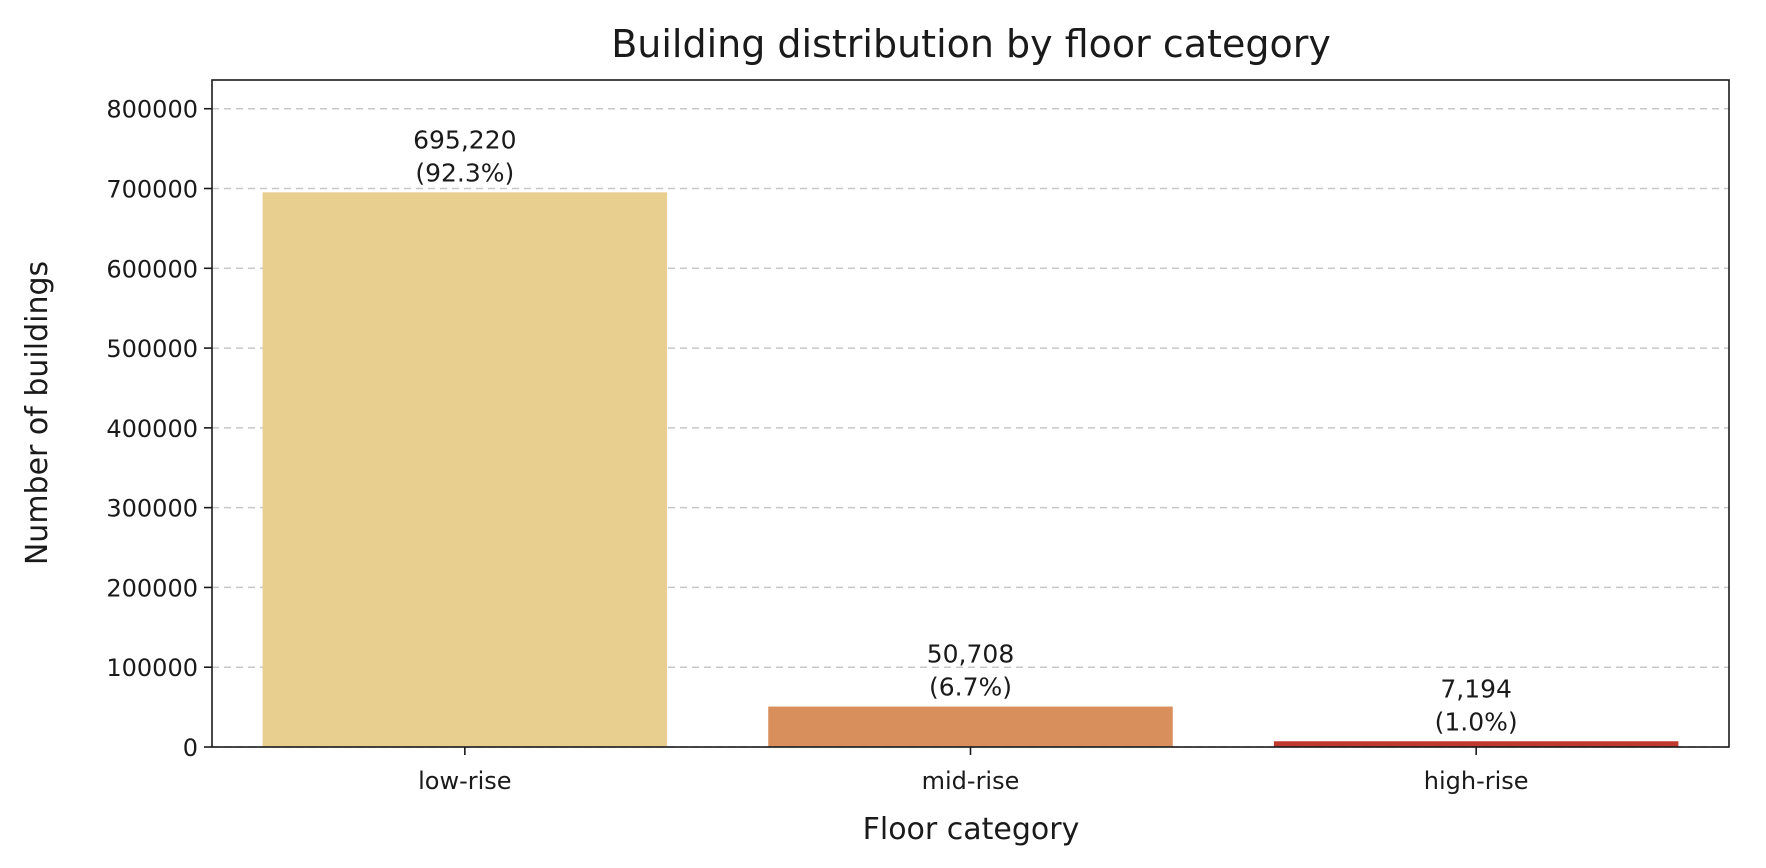 This screenshot has height=868, width=1766. I want to click on y-tick-label: 800000, so click(152, 110).